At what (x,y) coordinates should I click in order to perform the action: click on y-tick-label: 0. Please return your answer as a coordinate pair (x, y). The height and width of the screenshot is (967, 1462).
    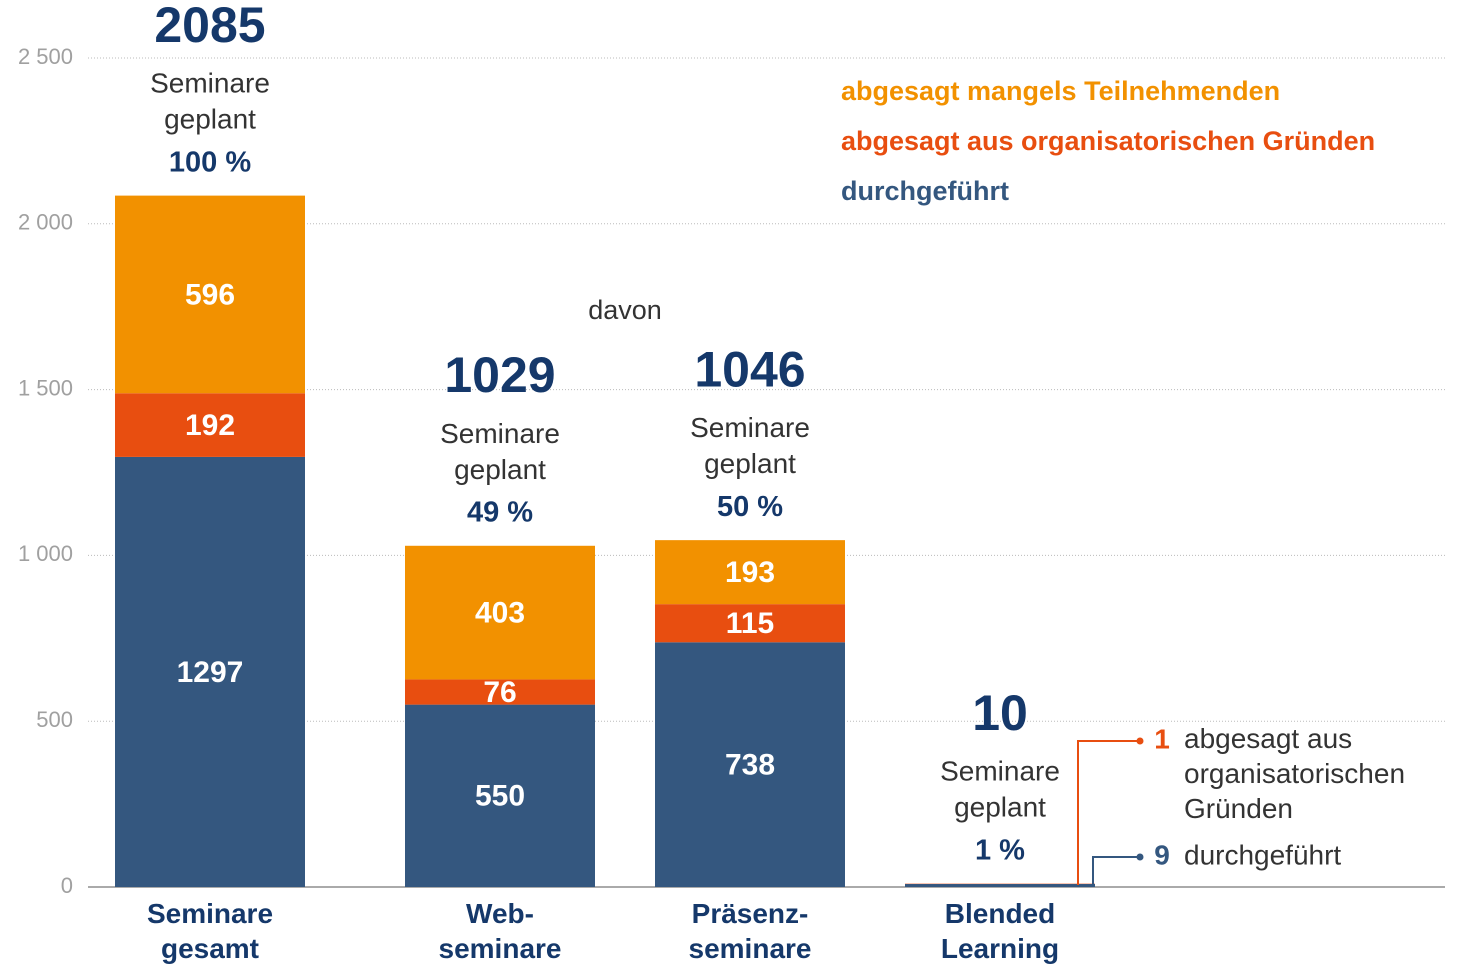
    Looking at the image, I should click on (67, 885).